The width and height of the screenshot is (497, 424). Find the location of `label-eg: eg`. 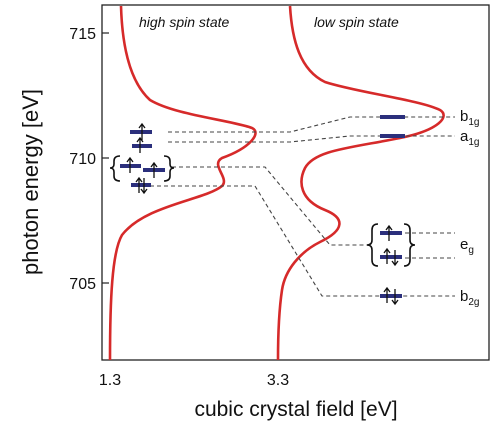

label-eg: eg is located at coordinates (467, 246).